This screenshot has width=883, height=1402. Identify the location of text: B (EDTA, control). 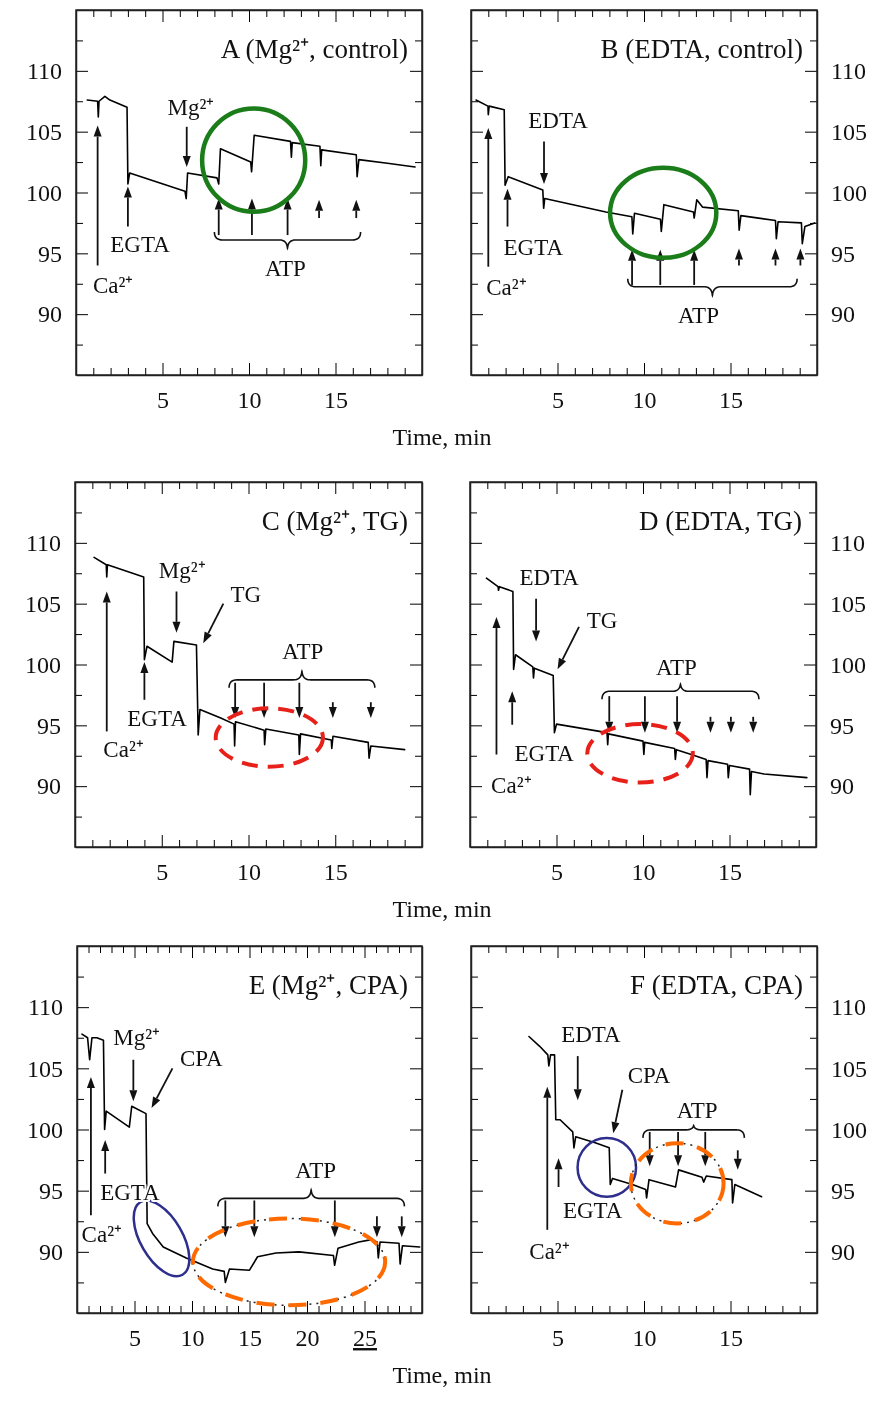
(701, 49).